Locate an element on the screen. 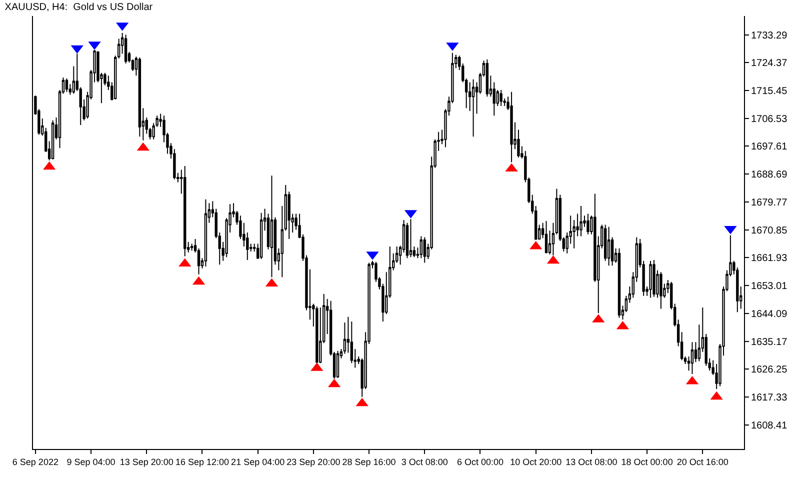 This screenshot has height=479, width=800. x-tick-label: 6 Sep 2022 is located at coordinates (35, 461).